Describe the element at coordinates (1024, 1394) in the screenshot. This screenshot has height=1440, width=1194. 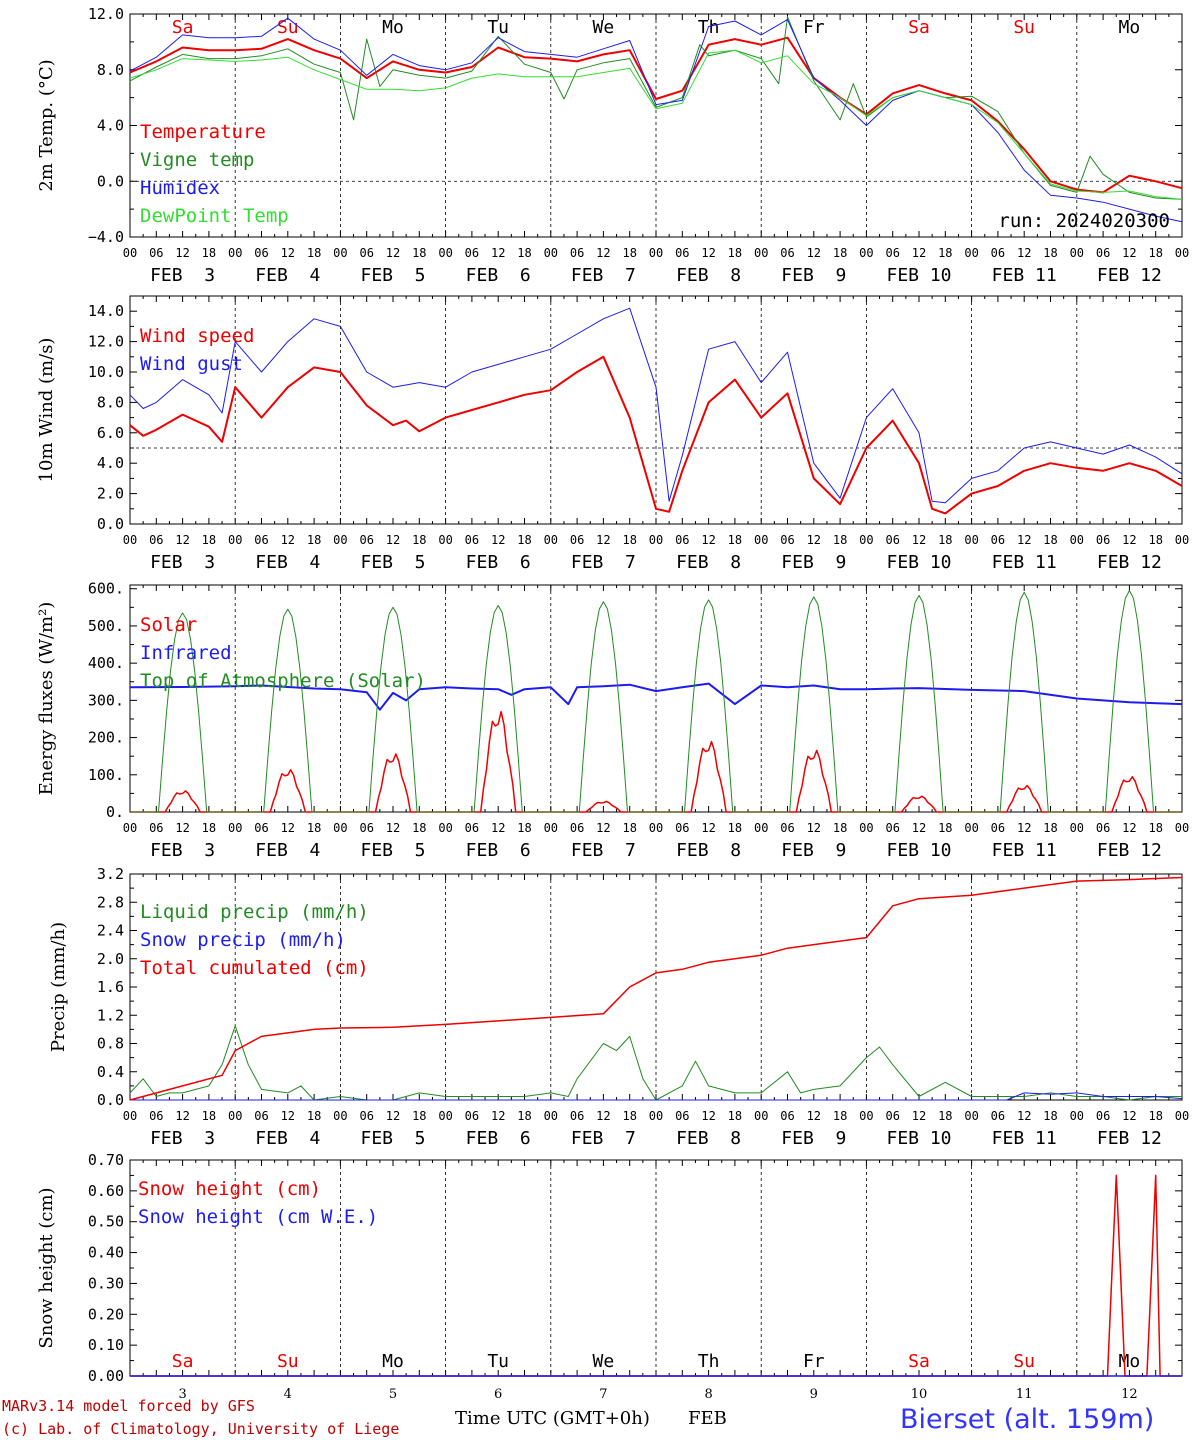
I see `day-number-label: 11` at that location.